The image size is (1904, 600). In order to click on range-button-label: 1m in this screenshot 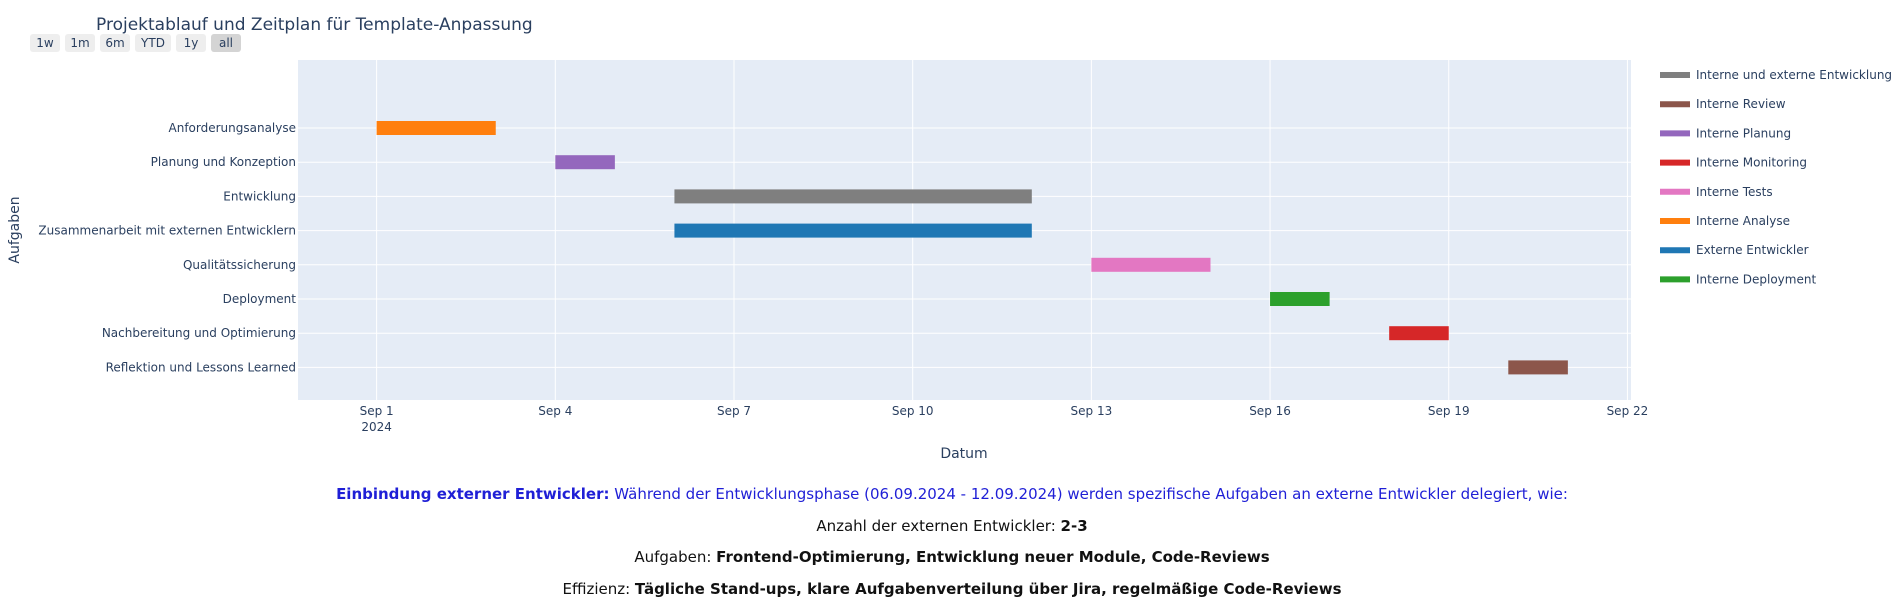, I will do `click(79, 43)`.